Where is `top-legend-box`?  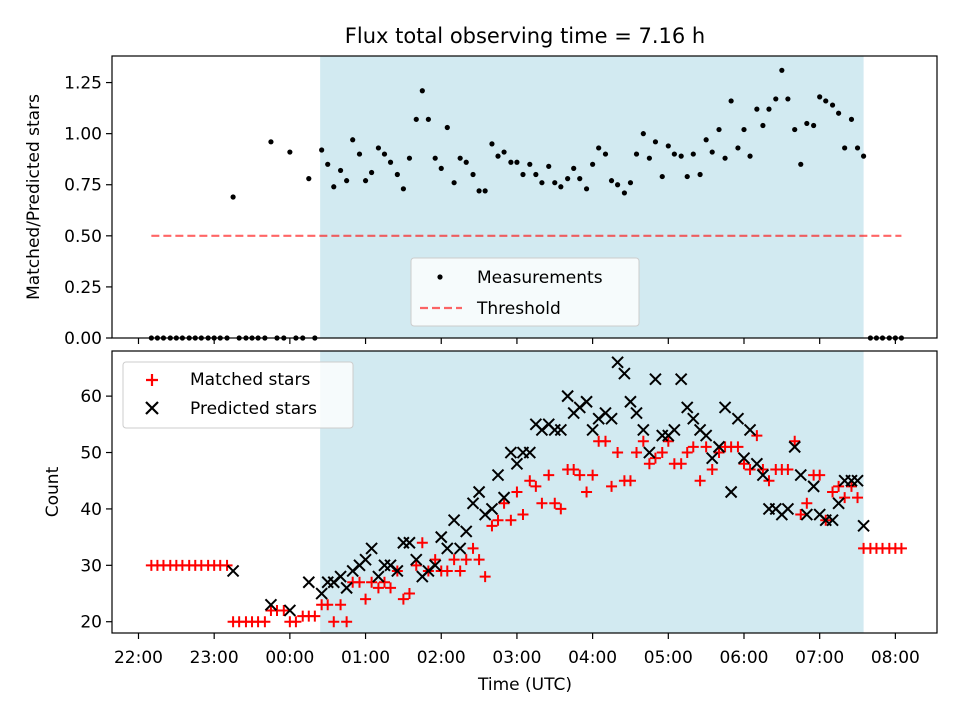
top-legend-box is located at coordinates (525, 292).